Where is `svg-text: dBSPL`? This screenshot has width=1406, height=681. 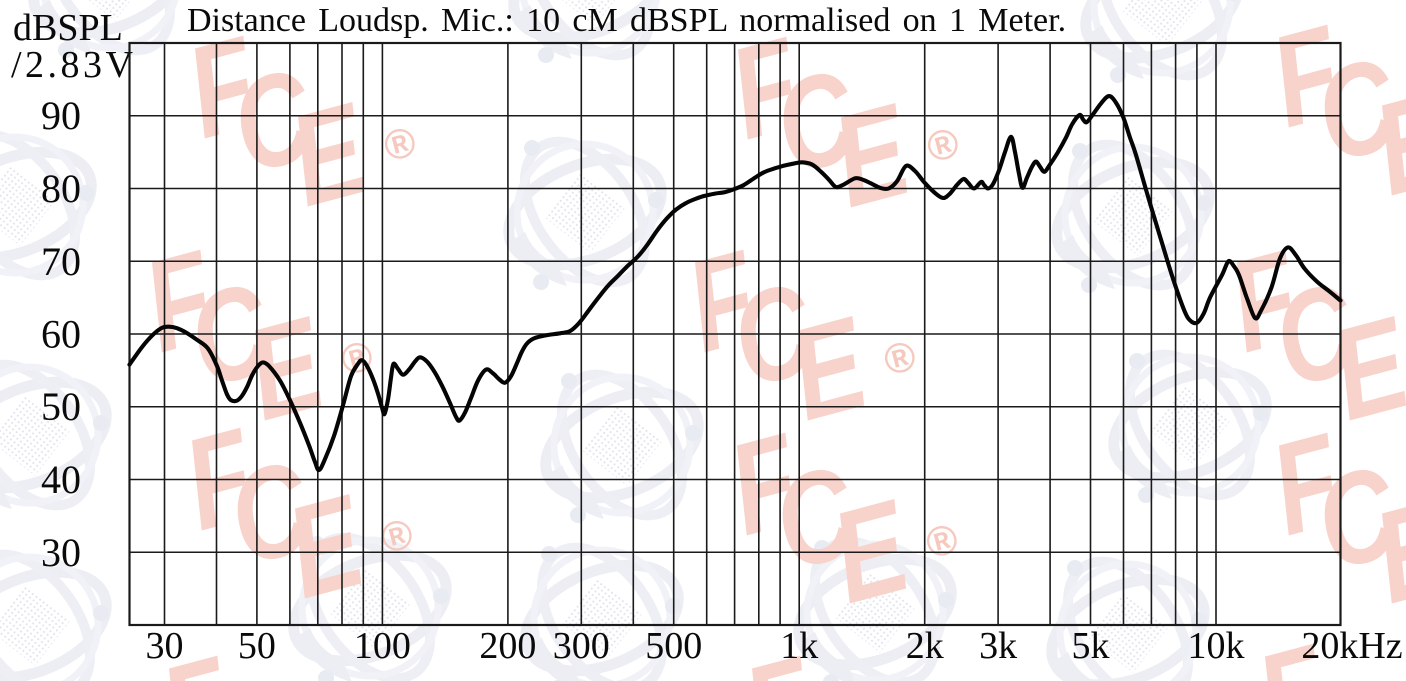
svg-text: dBSPL is located at coordinates (68, 28).